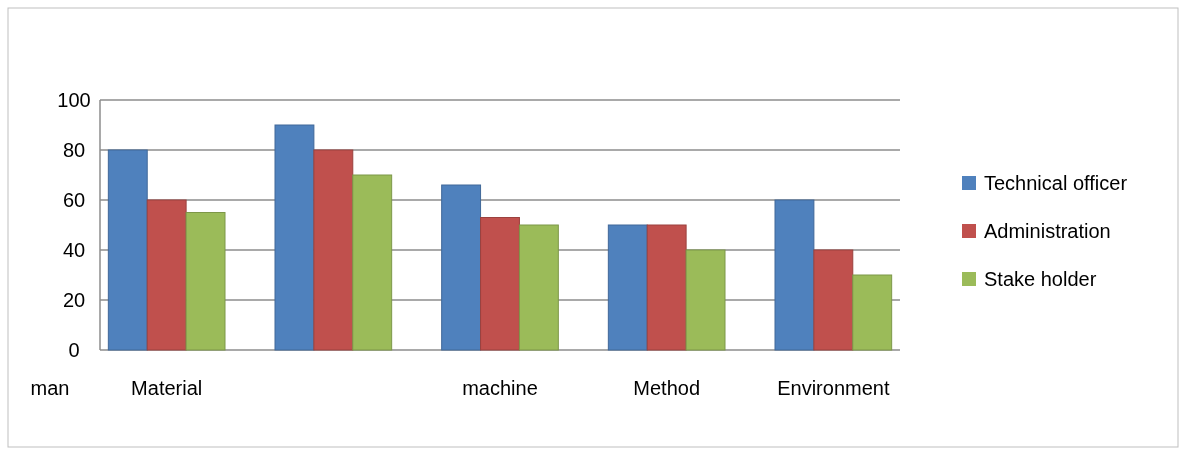 The image size is (1186, 455). I want to click on y-tick-label: 0, so click(74, 350).